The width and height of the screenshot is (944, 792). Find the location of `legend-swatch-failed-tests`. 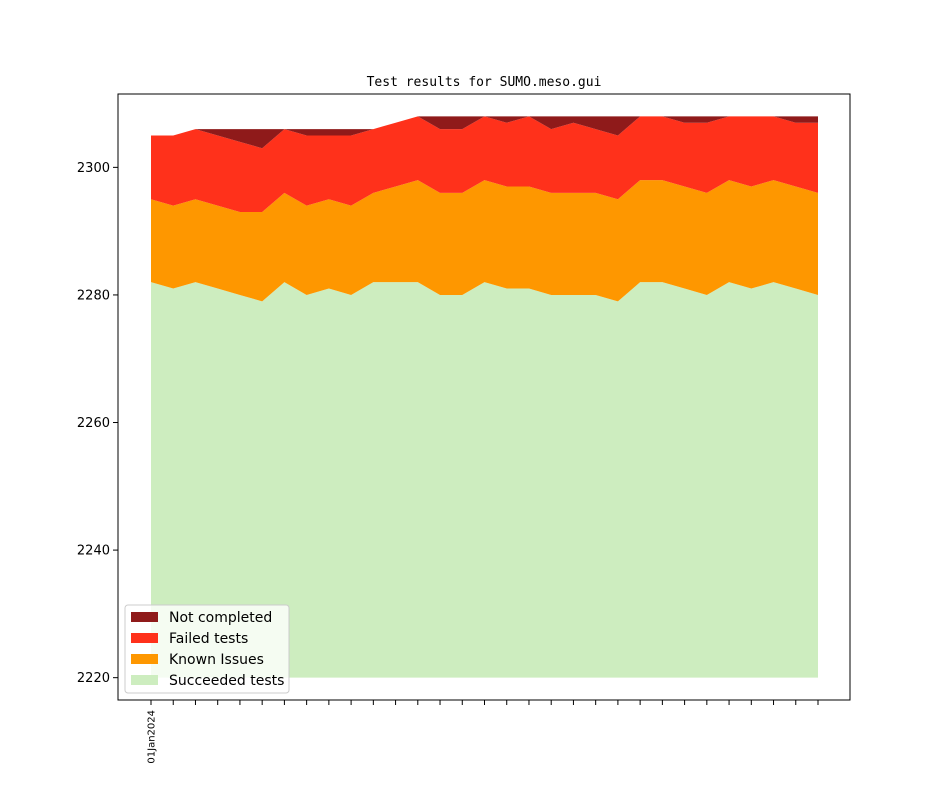

legend-swatch-failed-tests is located at coordinates (144, 638).